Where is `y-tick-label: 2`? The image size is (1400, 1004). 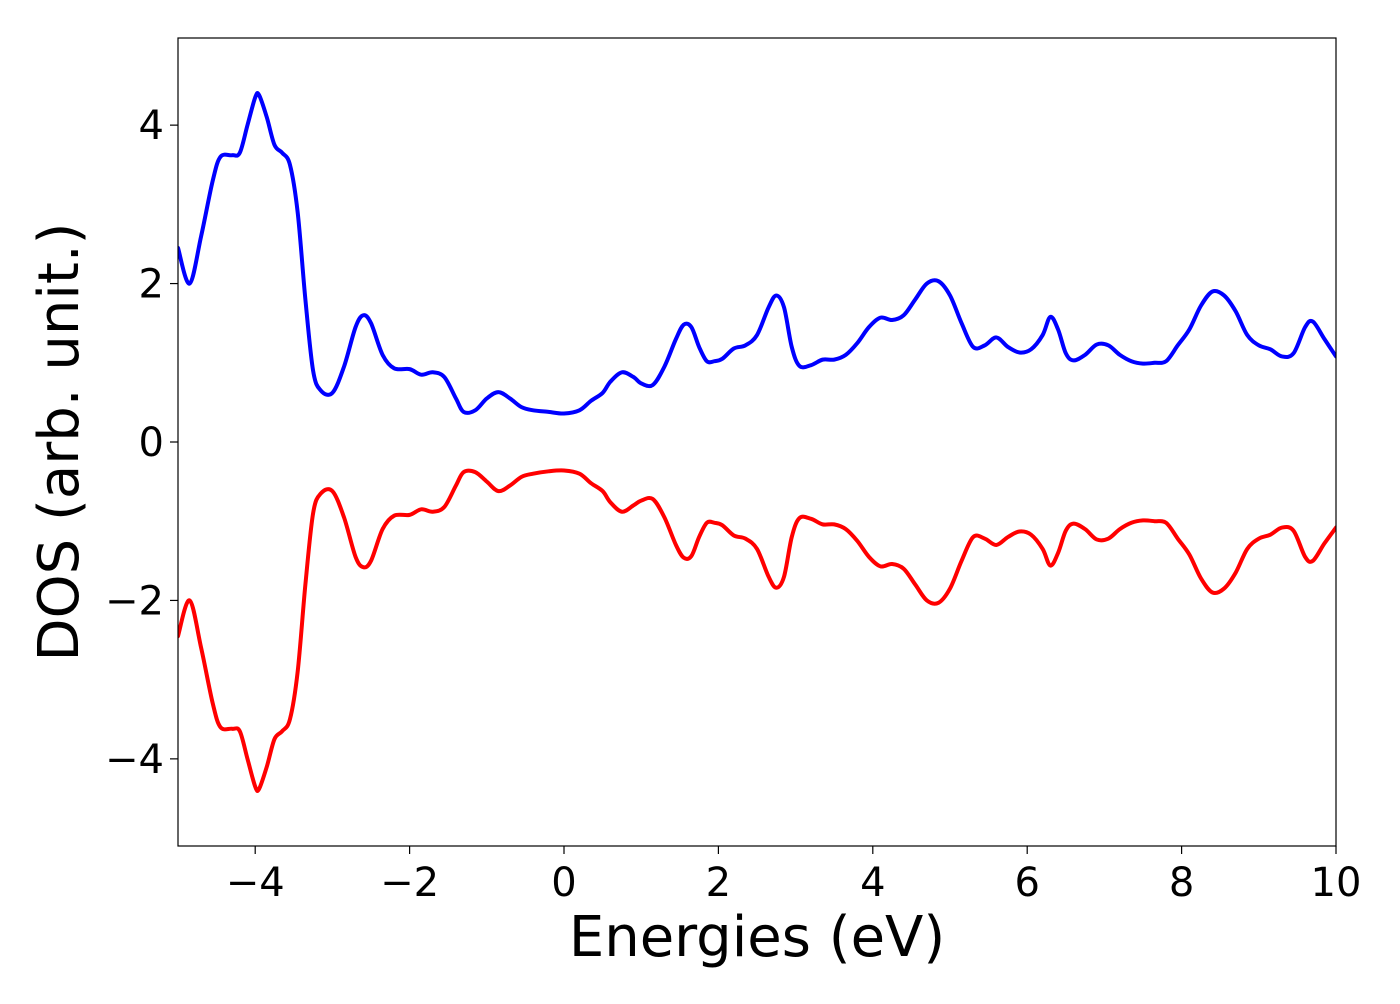
y-tick-label: 2 is located at coordinates (151, 285).